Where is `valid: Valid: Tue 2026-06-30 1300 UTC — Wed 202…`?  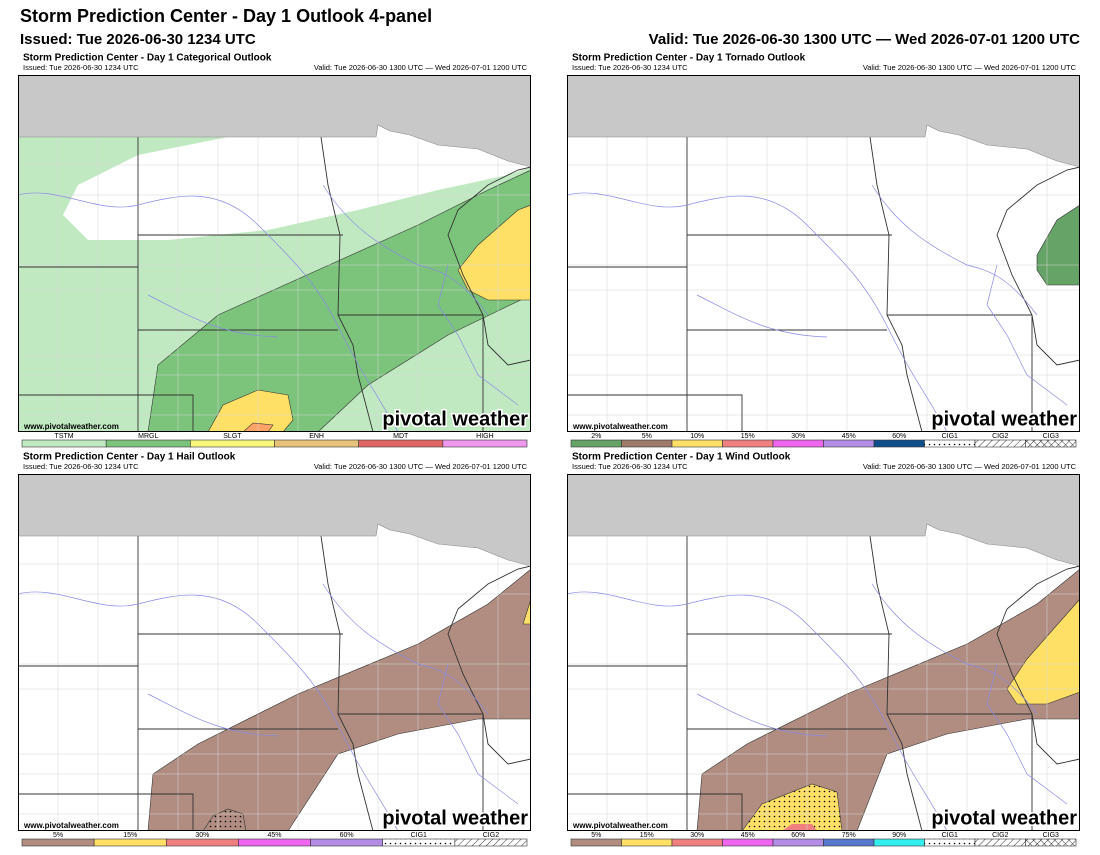
valid: Valid: Tue 2026-06-30 1300 UTC — Wed 202… is located at coordinates (864, 39).